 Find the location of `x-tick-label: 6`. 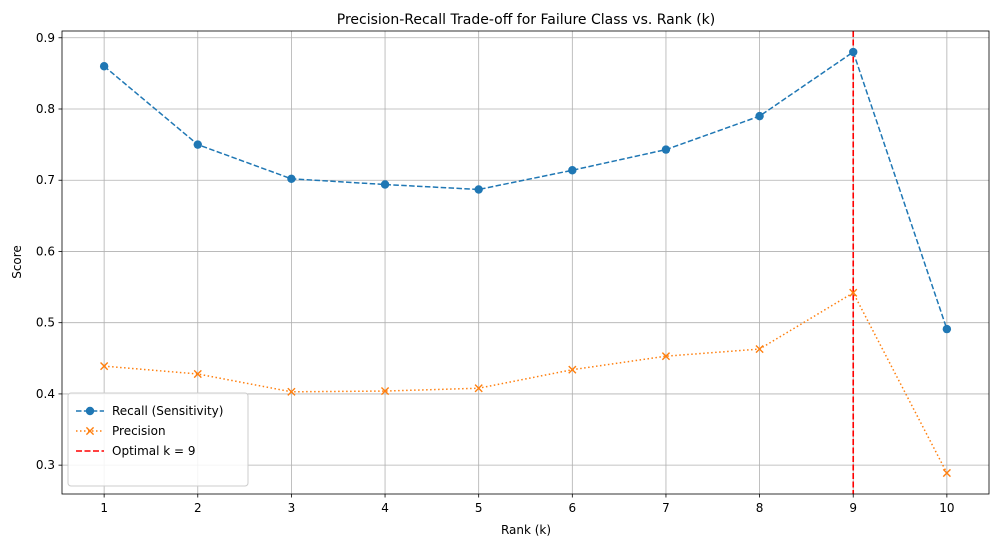

x-tick-label: 6 is located at coordinates (572, 508).